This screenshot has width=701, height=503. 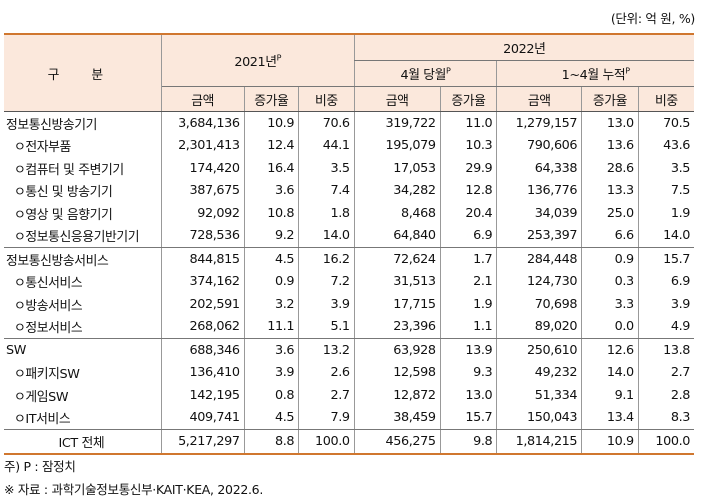 What do you see at coordinates (202, 168) in the screenshot?
I see `cell-value: 174,420` at bounding box center [202, 168].